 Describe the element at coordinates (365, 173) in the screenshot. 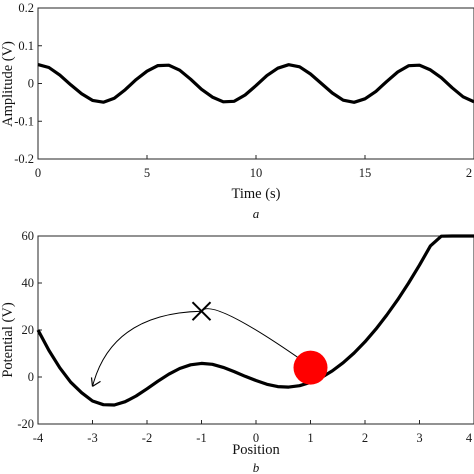

I see `x-tick-label: 15` at that location.